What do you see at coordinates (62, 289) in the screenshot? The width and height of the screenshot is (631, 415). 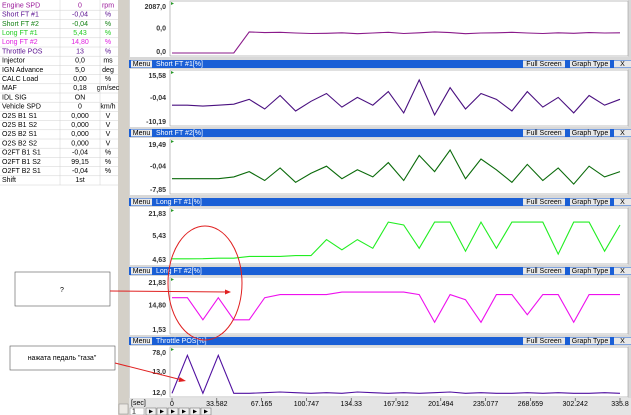 I see `note-box` at bounding box center [62, 289].